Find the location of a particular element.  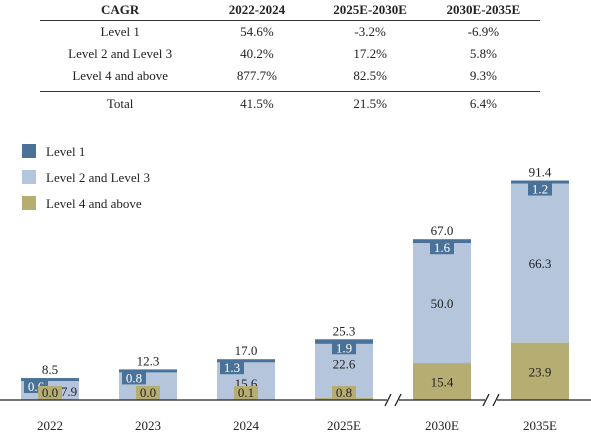

x-tick-label: 2035E is located at coordinates (540, 425).